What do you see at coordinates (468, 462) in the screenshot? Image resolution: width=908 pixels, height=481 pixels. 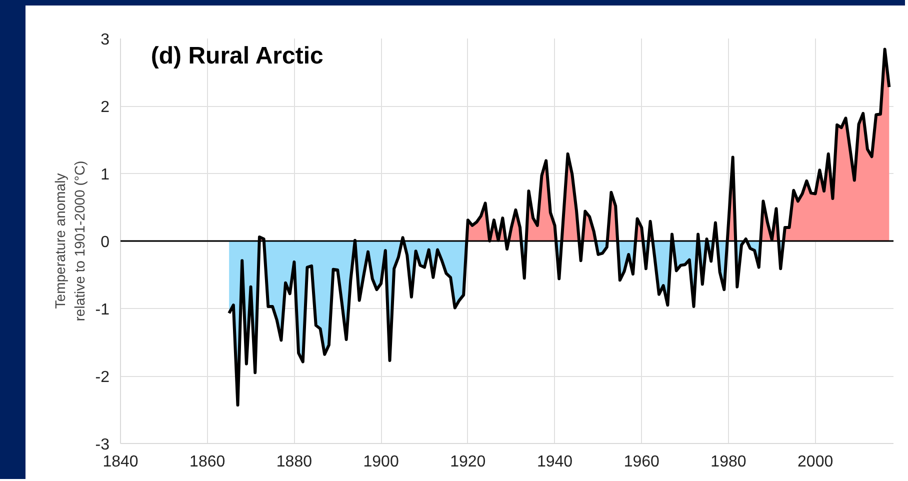 I see `x-tick-label: 1920` at bounding box center [468, 462].